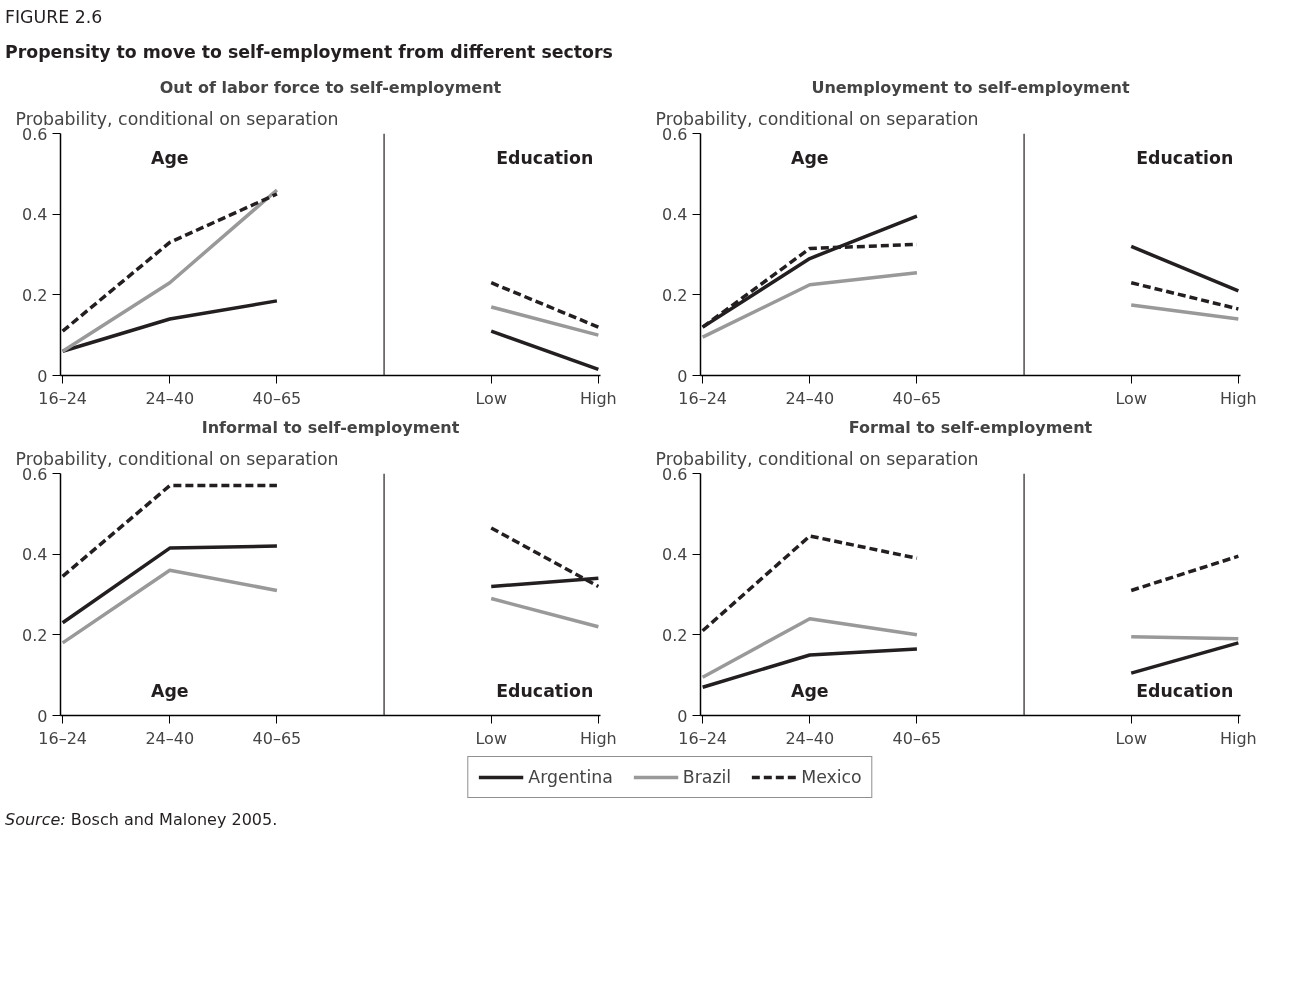  I want to click on chart-title: Out of labor force to self-employment, so click(330, 86).